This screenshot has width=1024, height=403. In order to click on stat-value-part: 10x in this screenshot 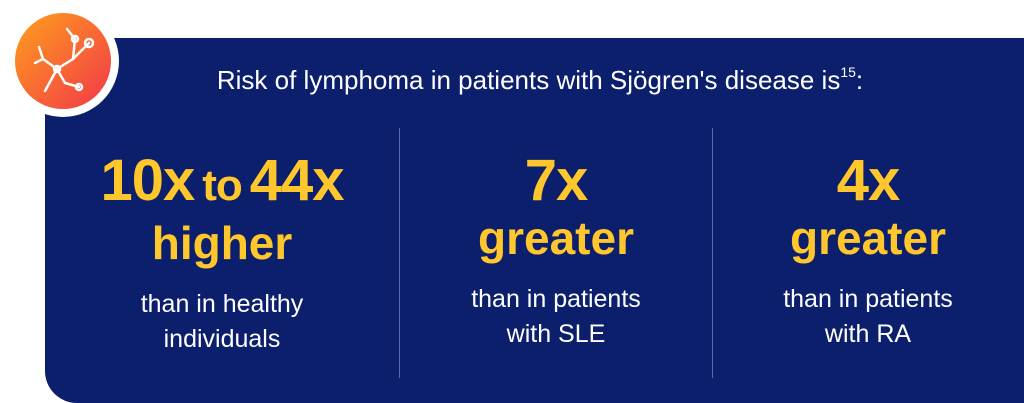, I will do `click(147, 180)`.